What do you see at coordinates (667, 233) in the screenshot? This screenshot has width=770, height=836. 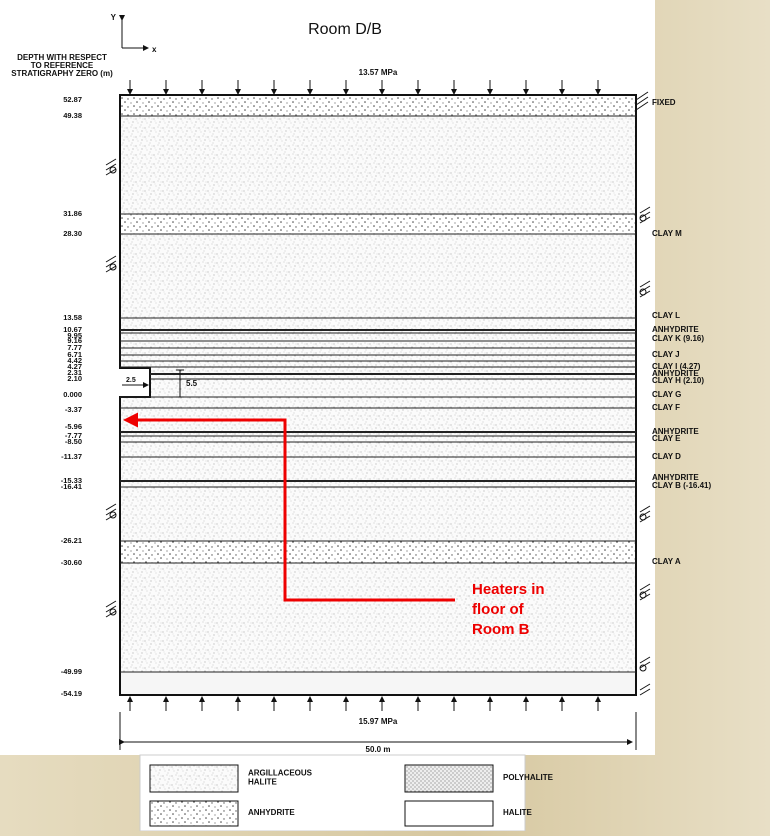 I see `layer-label: CLAY M` at bounding box center [667, 233].